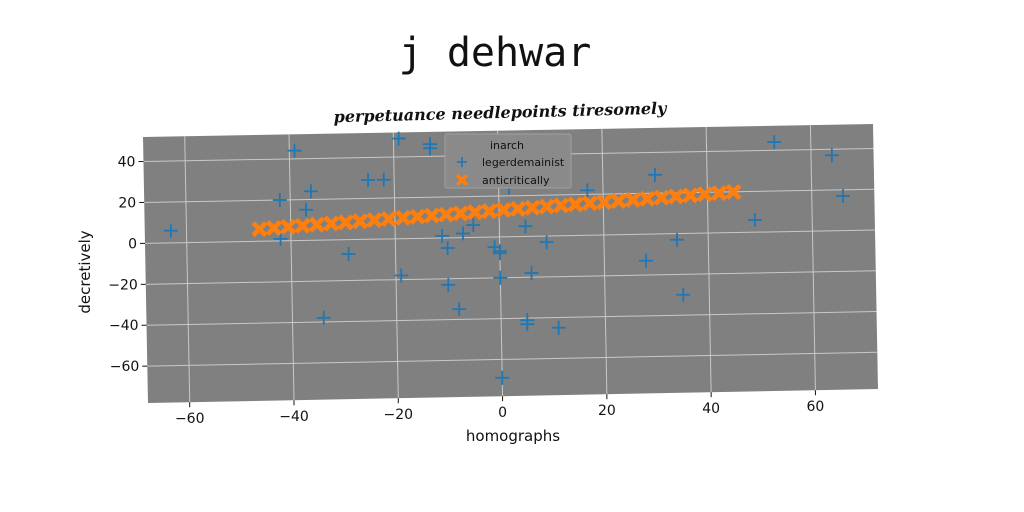 The width and height of the screenshot is (1024, 512). What do you see at coordinates (507, 145) in the screenshot?
I see `legend-title: inarch` at bounding box center [507, 145].